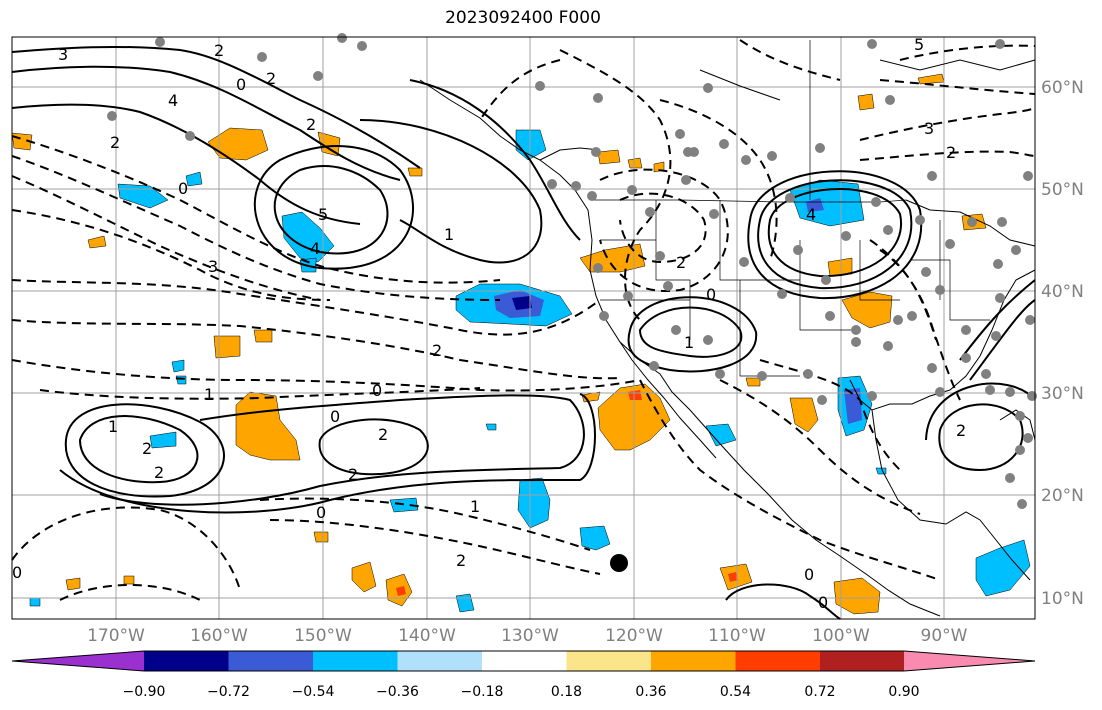  What do you see at coordinates (427, 636) in the screenshot?
I see `lon-label: 140°W` at bounding box center [427, 636].